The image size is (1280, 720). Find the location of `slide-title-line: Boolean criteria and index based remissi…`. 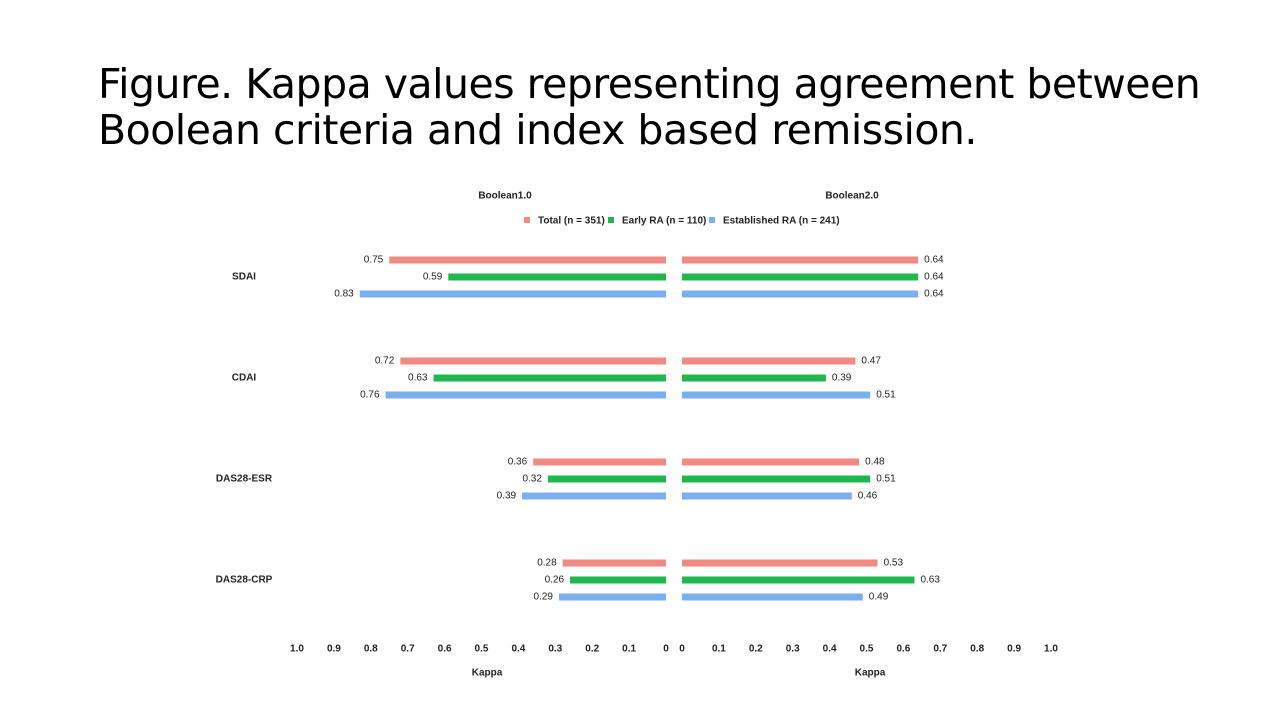

slide-title-line: Boolean criteria and index based remissi… is located at coordinates (537, 130).